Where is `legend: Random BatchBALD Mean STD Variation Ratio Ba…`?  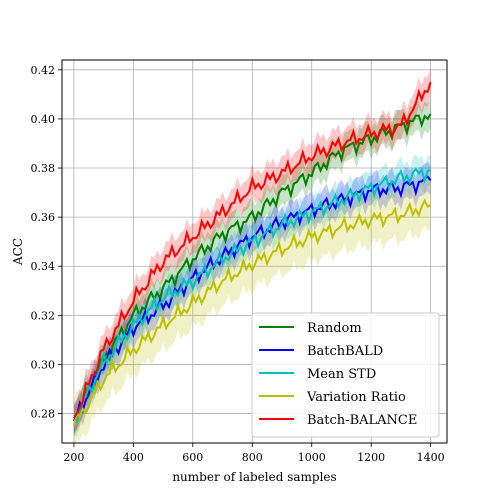
legend: Random BatchBALD Mean STD Variation Ratio Ba… is located at coordinates (345, 375).